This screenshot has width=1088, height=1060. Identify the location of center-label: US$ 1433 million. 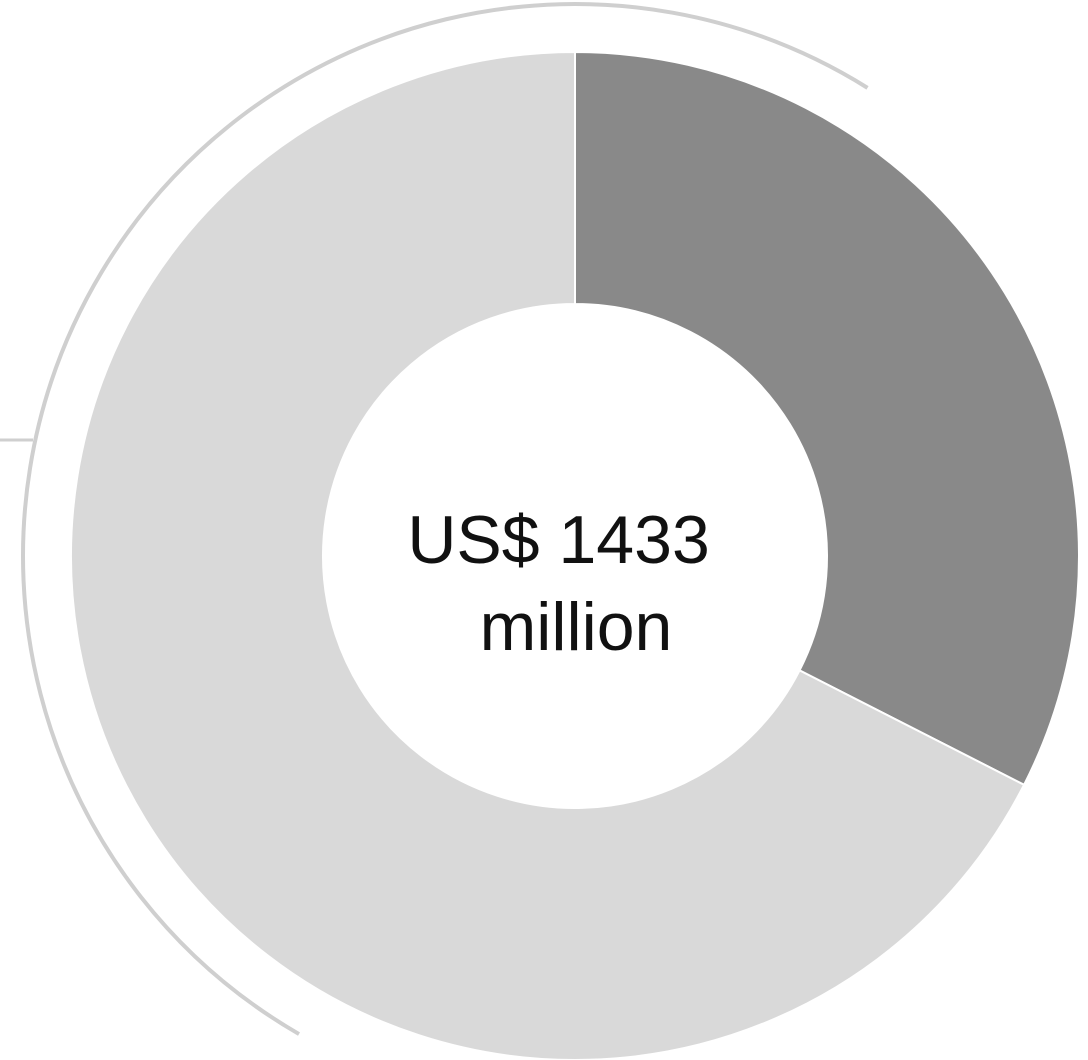
(567, 583).